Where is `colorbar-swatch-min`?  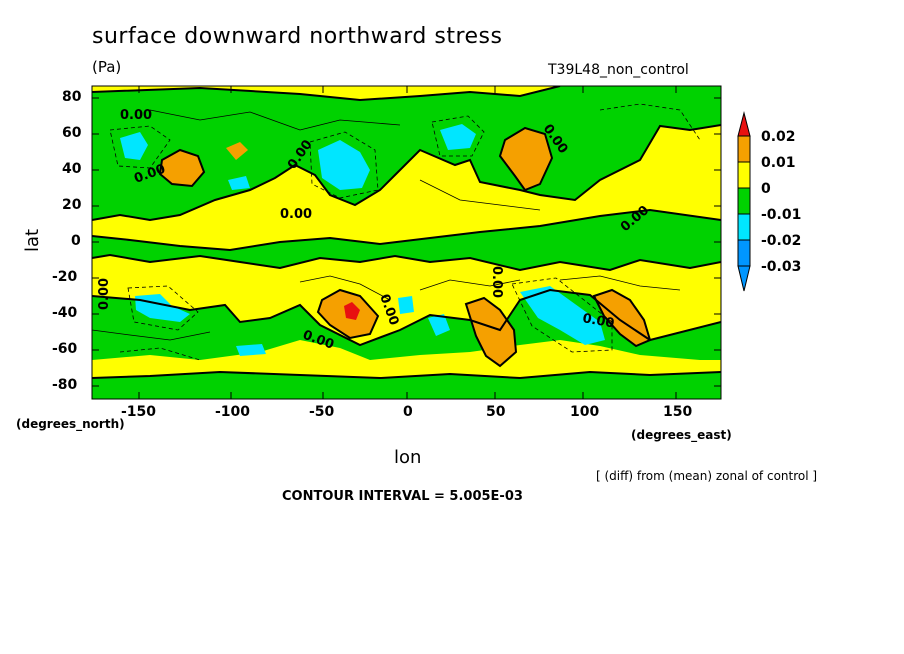
colorbar-swatch-min is located at coordinates (744, 278).